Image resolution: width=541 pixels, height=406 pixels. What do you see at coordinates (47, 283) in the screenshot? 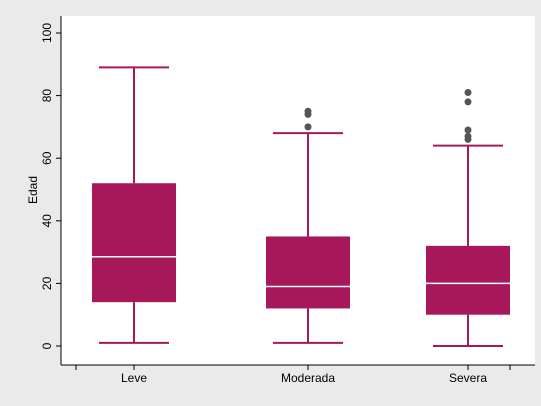
I see `y-tick-label: 20` at bounding box center [47, 283].